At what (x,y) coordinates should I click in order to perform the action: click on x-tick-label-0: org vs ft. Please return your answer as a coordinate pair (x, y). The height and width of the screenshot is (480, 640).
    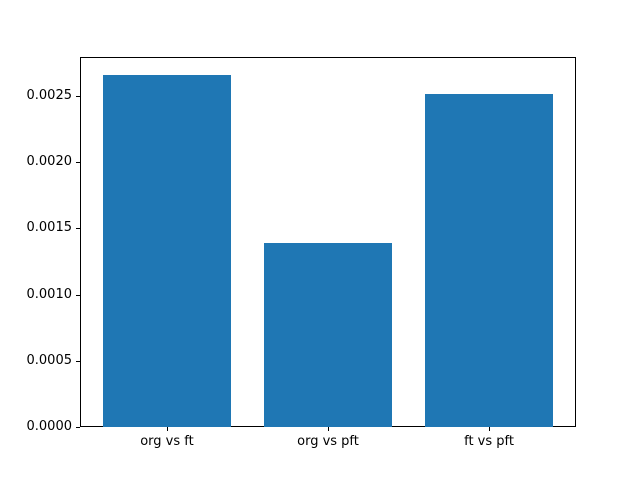
    Looking at the image, I should click on (167, 441).